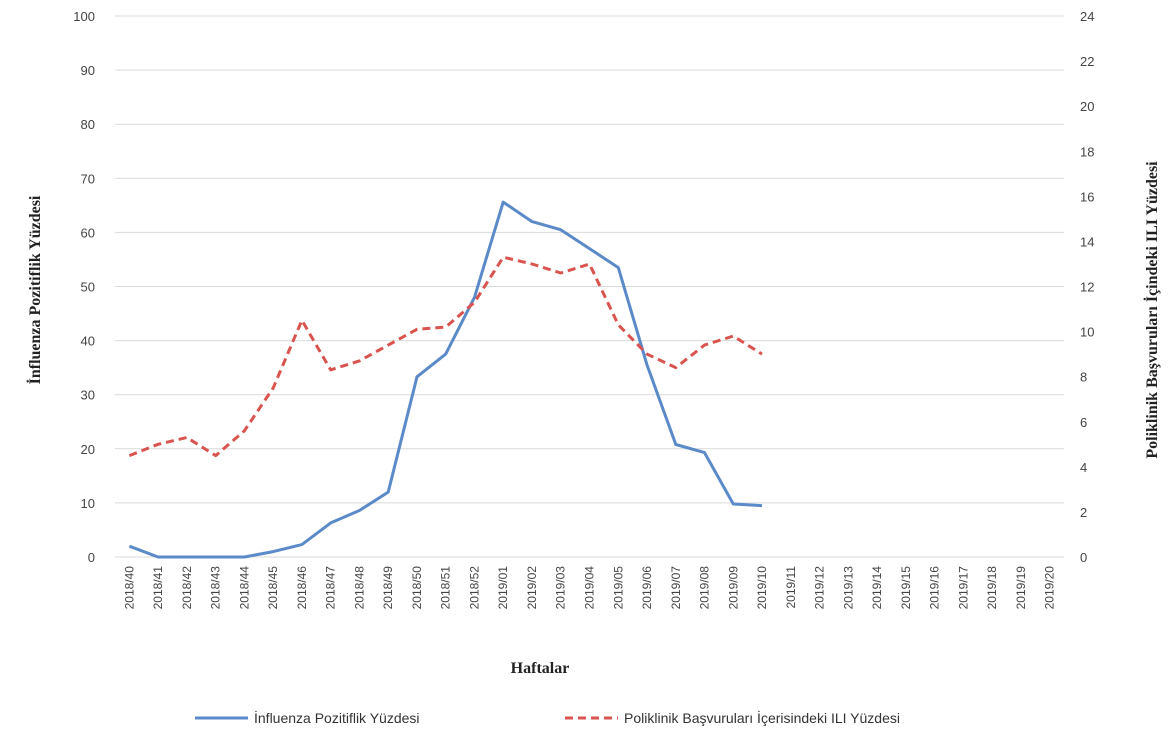 This screenshot has width=1169, height=731. What do you see at coordinates (216, 588) in the screenshot?
I see `x-tick-label: 2018/43` at bounding box center [216, 588].